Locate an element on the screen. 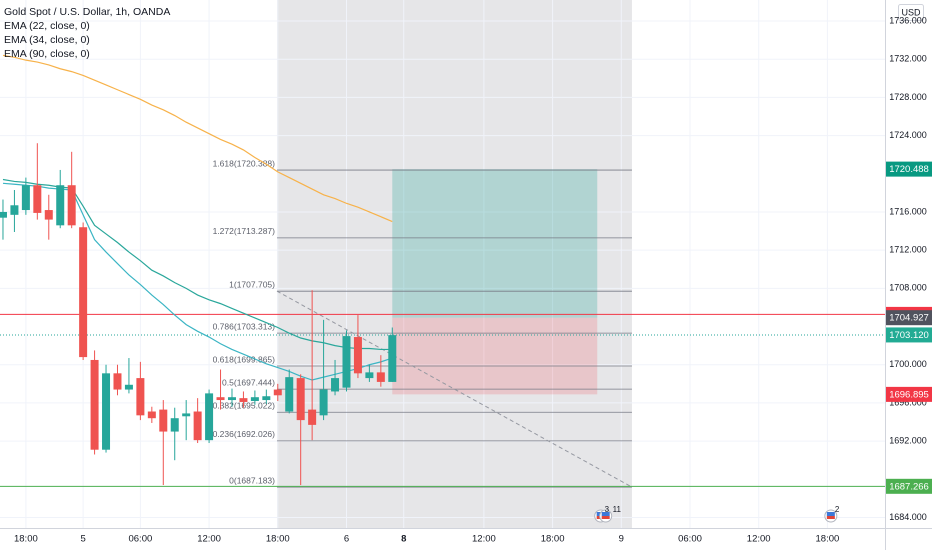 This screenshot has width=932, height=550. fib-trend-line is located at coordinates (454, 389).